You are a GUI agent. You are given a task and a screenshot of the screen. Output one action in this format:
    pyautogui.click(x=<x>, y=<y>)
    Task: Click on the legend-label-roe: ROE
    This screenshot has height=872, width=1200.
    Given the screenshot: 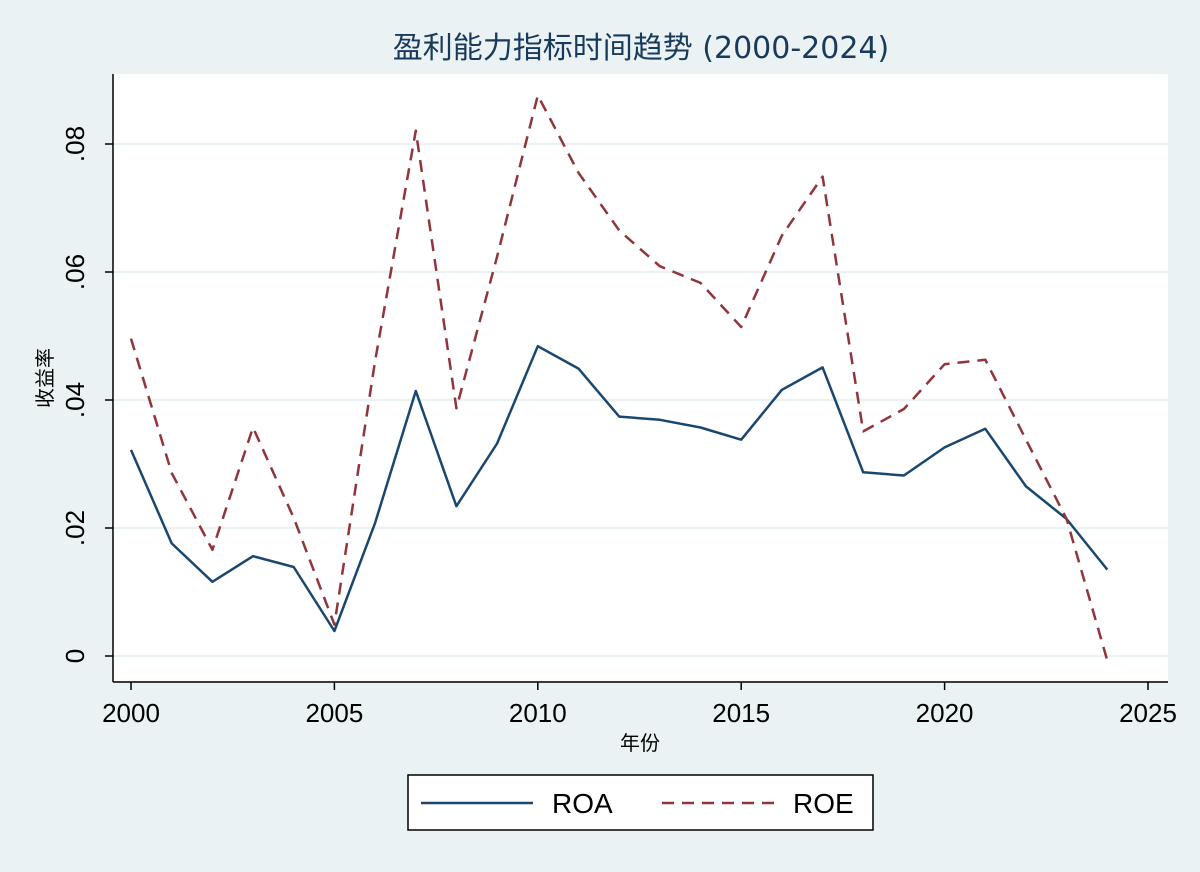 What is the action you would take?
    pyautogui.click(x=823, y=803)
    